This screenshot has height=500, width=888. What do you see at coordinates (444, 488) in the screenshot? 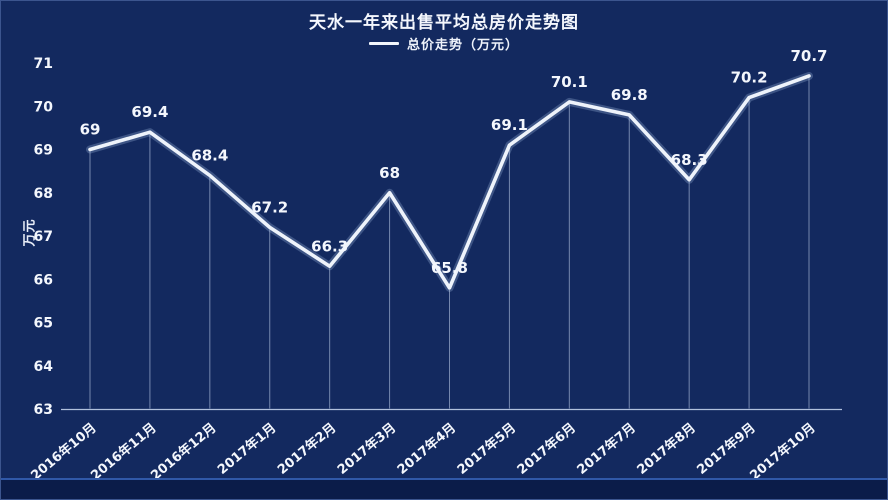
I see `footer-strip` at bounding box center [444, 488].